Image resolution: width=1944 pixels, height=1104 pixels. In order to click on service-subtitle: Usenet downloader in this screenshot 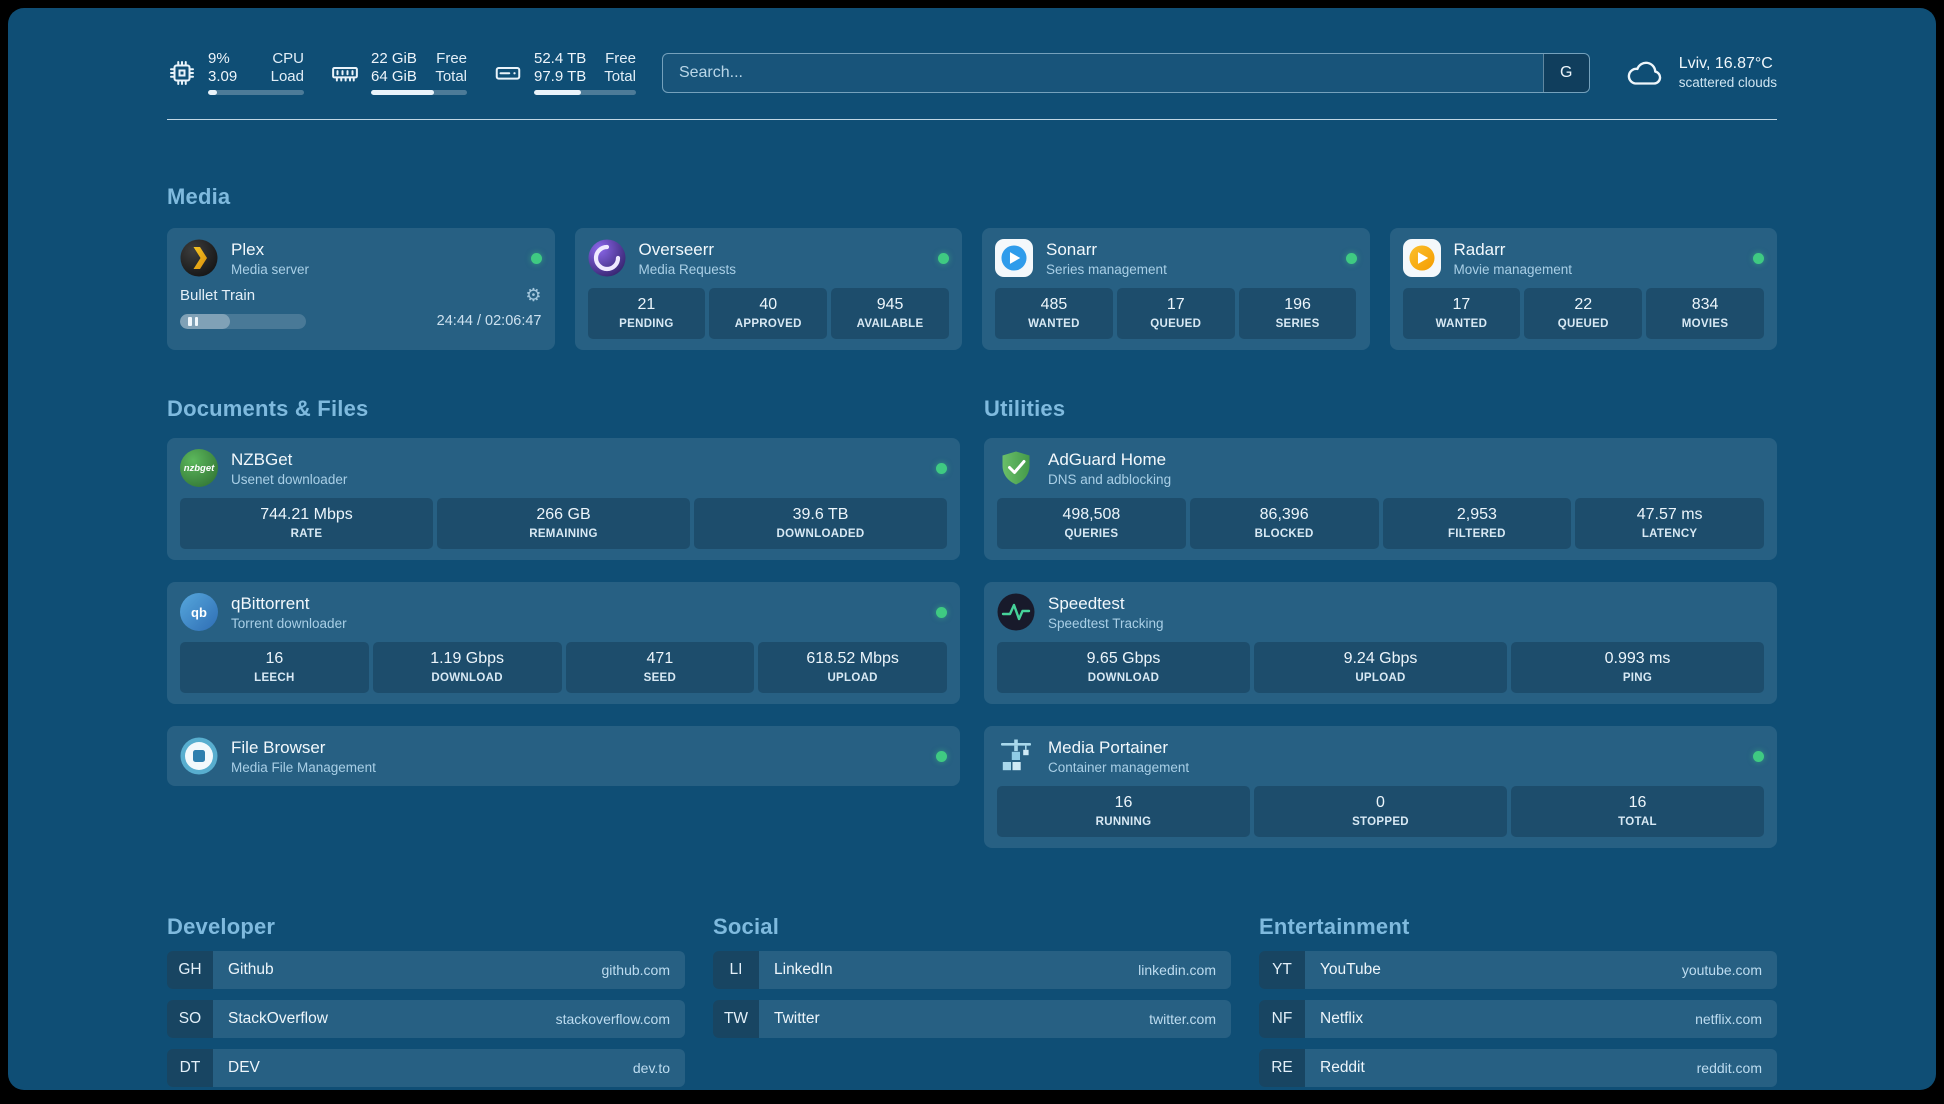, I will do `click(289, 479)`.